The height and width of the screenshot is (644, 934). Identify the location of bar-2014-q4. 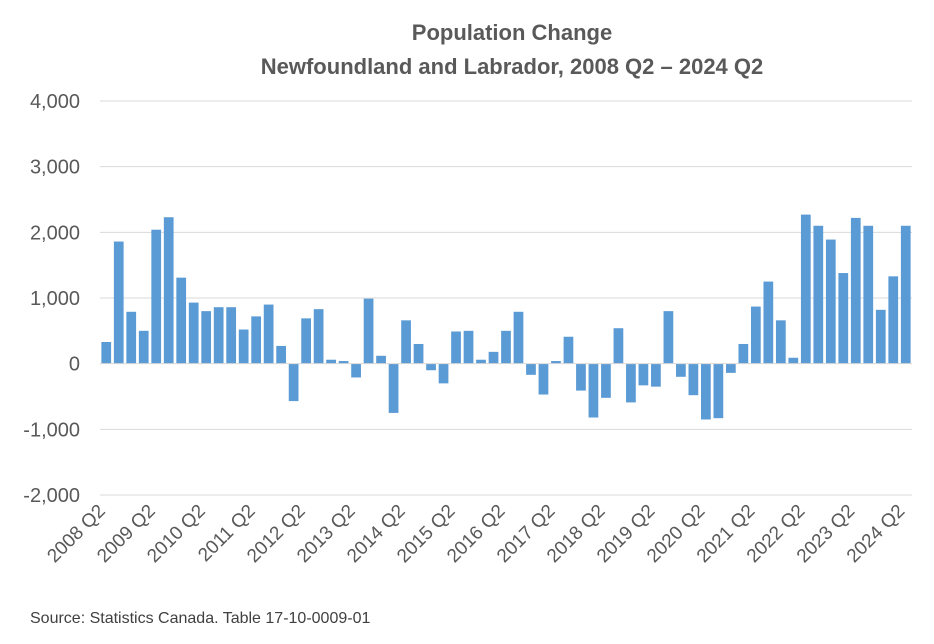
(431, 367).